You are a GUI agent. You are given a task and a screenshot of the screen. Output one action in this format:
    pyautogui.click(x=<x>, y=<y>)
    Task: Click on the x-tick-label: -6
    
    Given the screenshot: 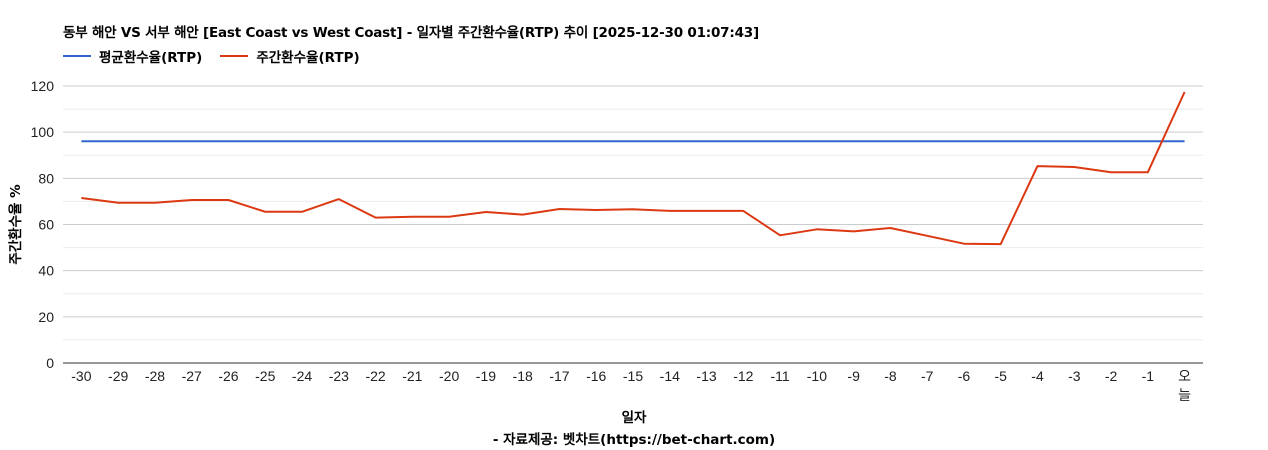 What is the action you would take?
    pyautogui.click(x=964, y=376)
    